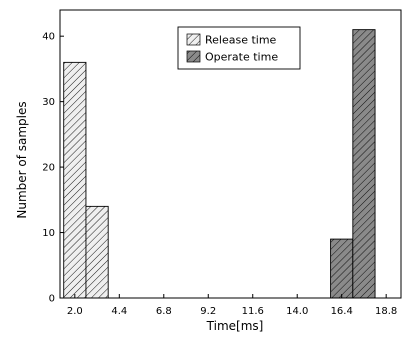  I want to click on x-axis-title: Time[ms], so click(235, 326).